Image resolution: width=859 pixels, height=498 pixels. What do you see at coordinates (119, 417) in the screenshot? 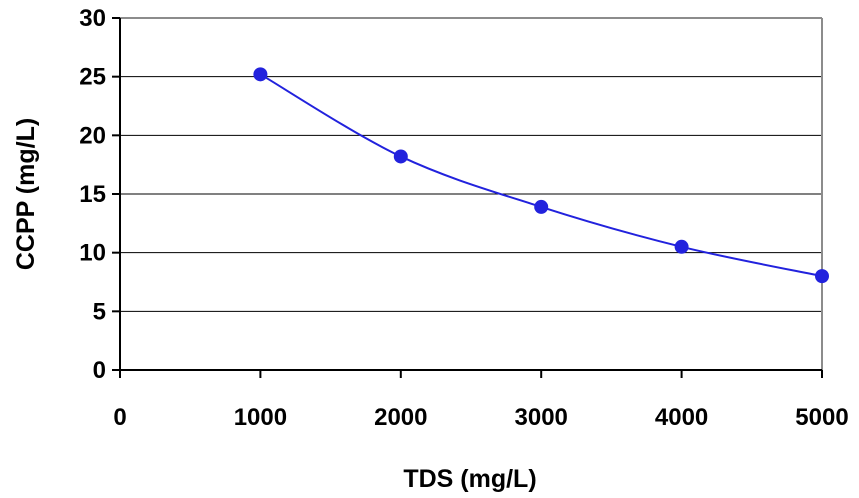
I see `x-tick-label: 0` at bounding box center [119, 417].